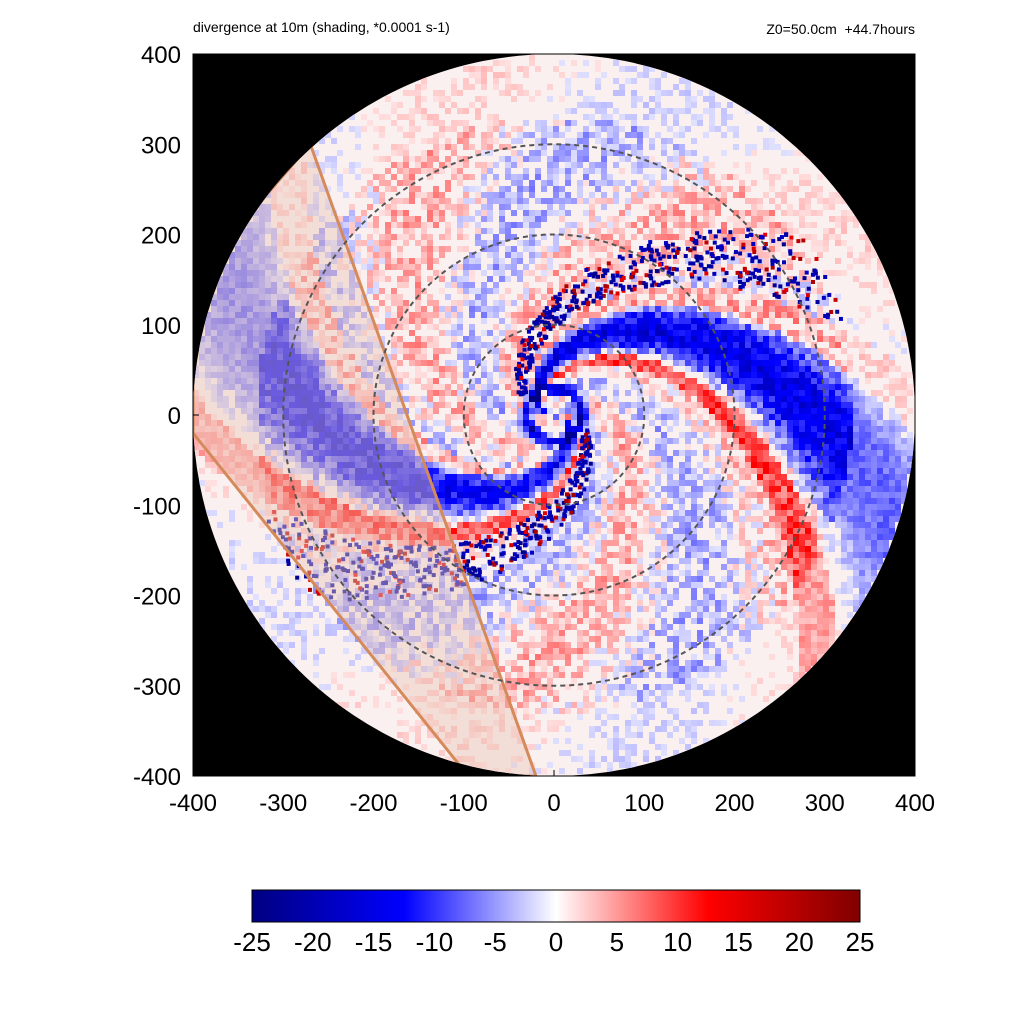 This screenshot has width=1024, height=1024. What do you see at coordinates (373, 803) in the screenshot?
I see `x-tick-label: -200` at bounding box center [373, 803].